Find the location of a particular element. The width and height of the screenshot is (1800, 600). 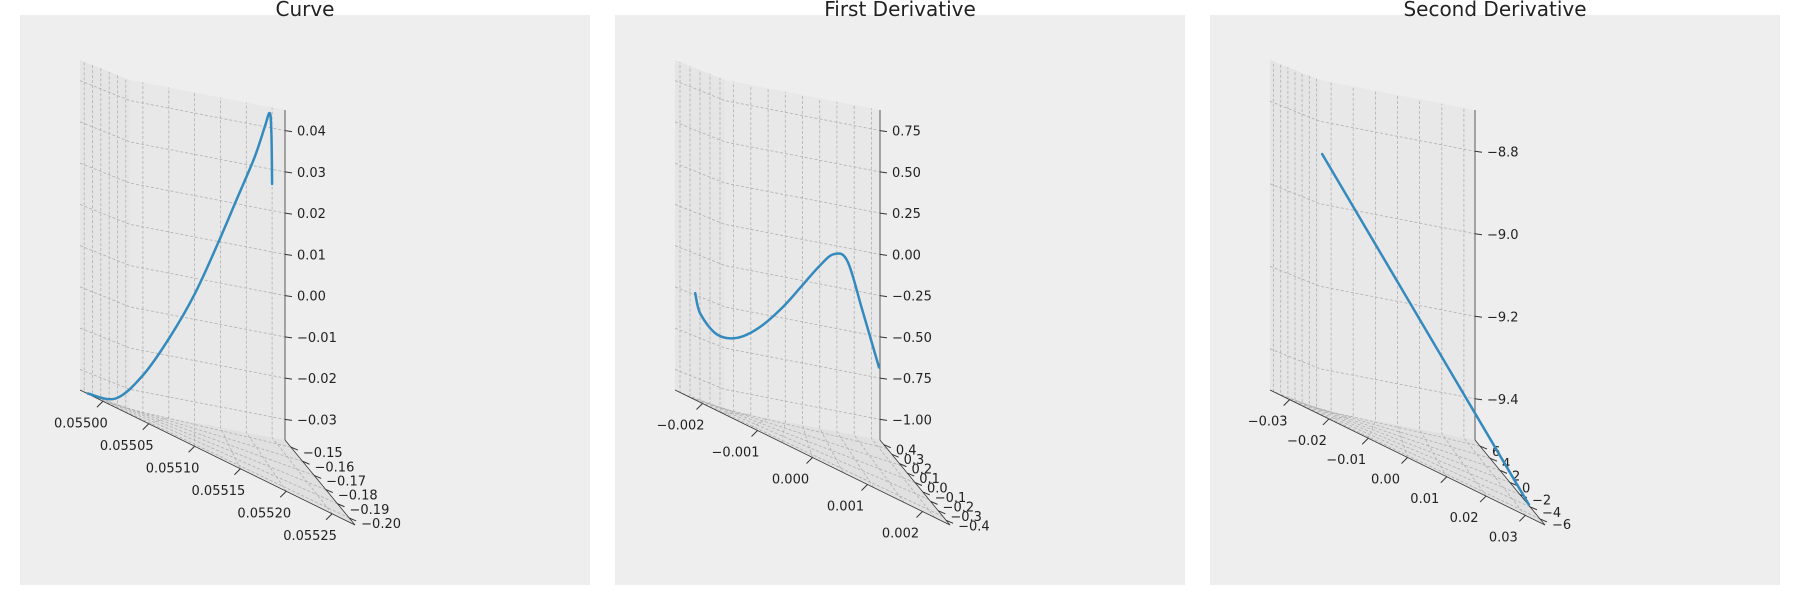

z-tick-label: −0.25 is located at coordinates (912, 297).